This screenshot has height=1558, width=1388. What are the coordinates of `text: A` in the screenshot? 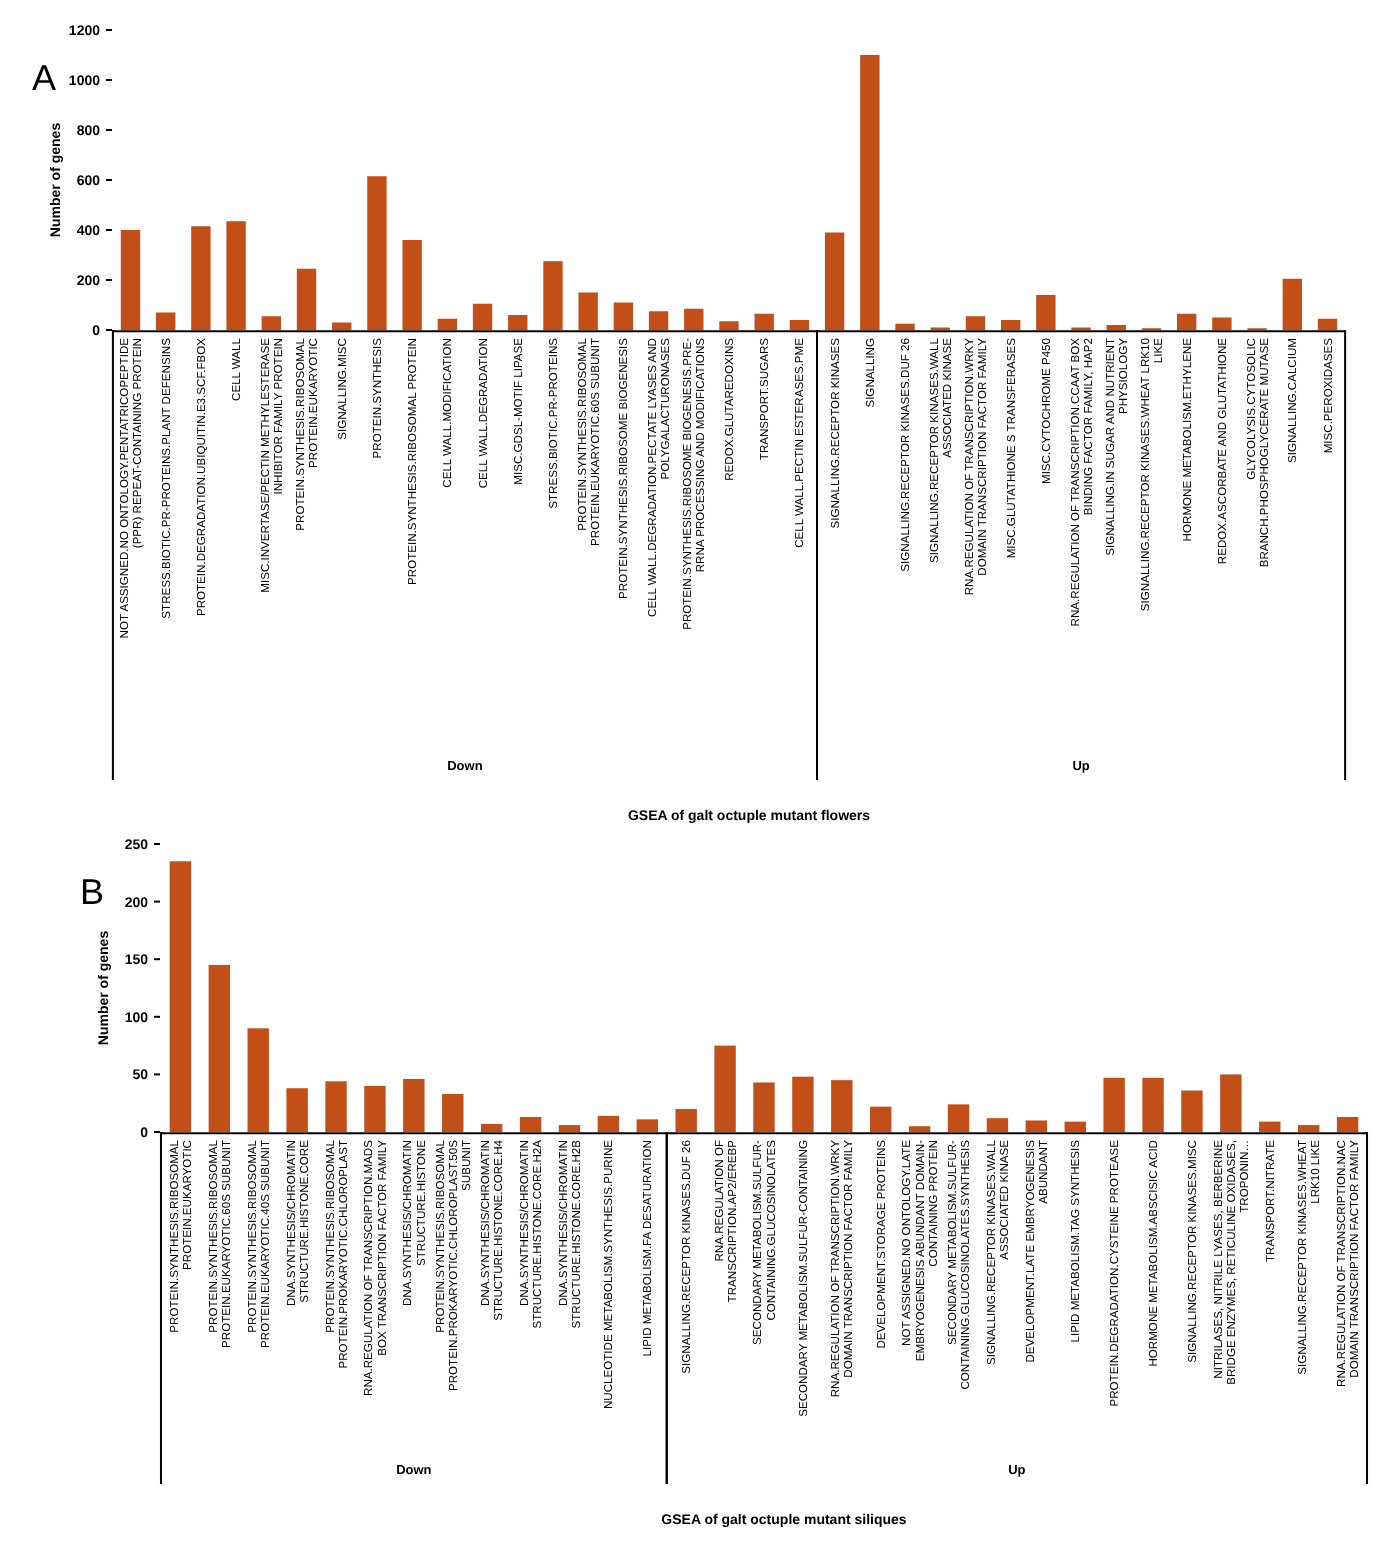 It's located at (44, 78).